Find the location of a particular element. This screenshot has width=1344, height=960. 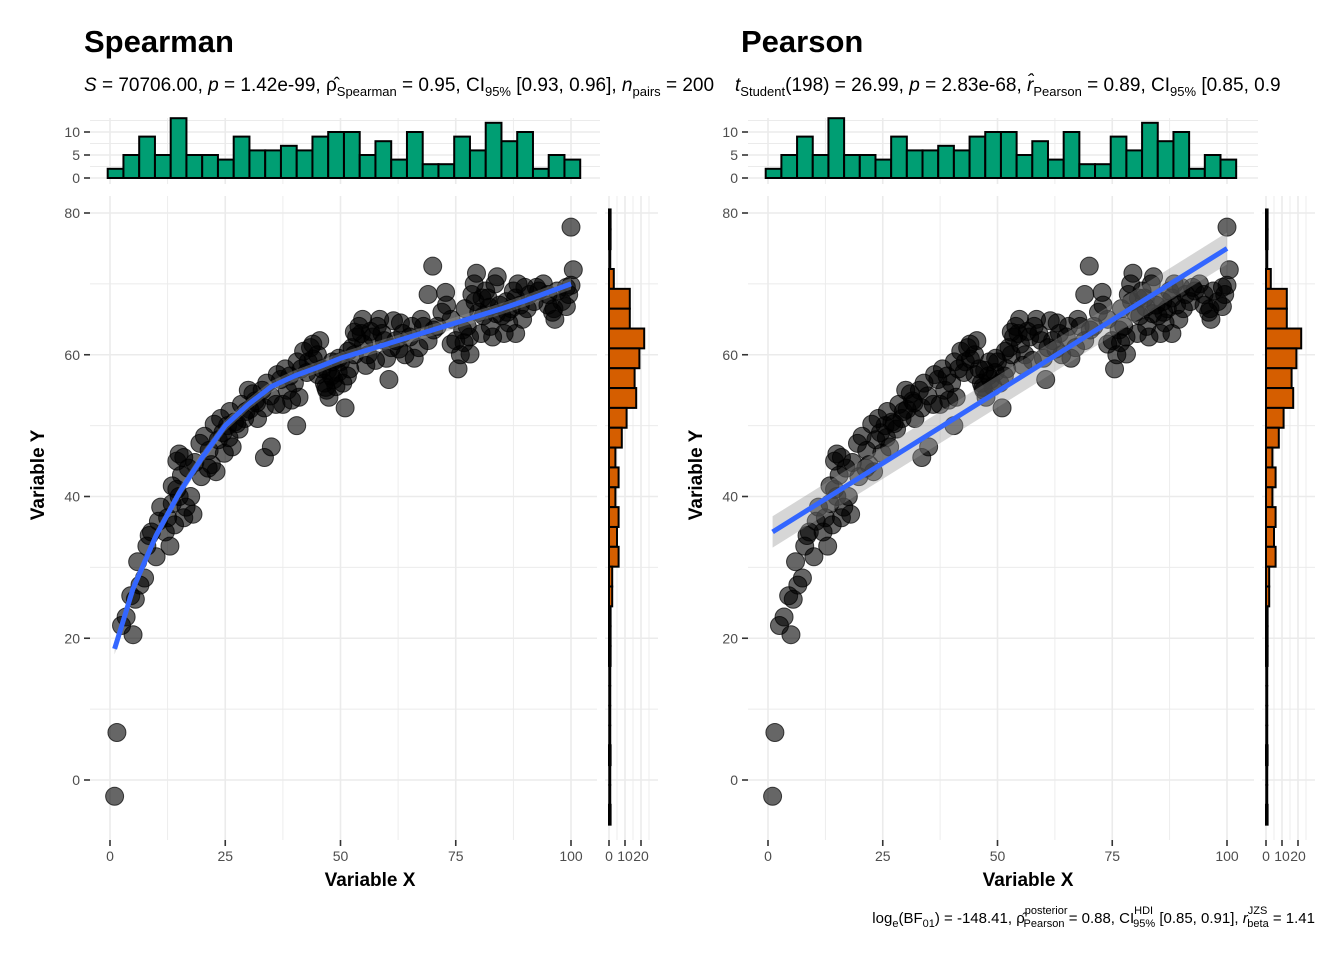

x-histogram-tick-label: 10 is located at coordinates (72, 132).